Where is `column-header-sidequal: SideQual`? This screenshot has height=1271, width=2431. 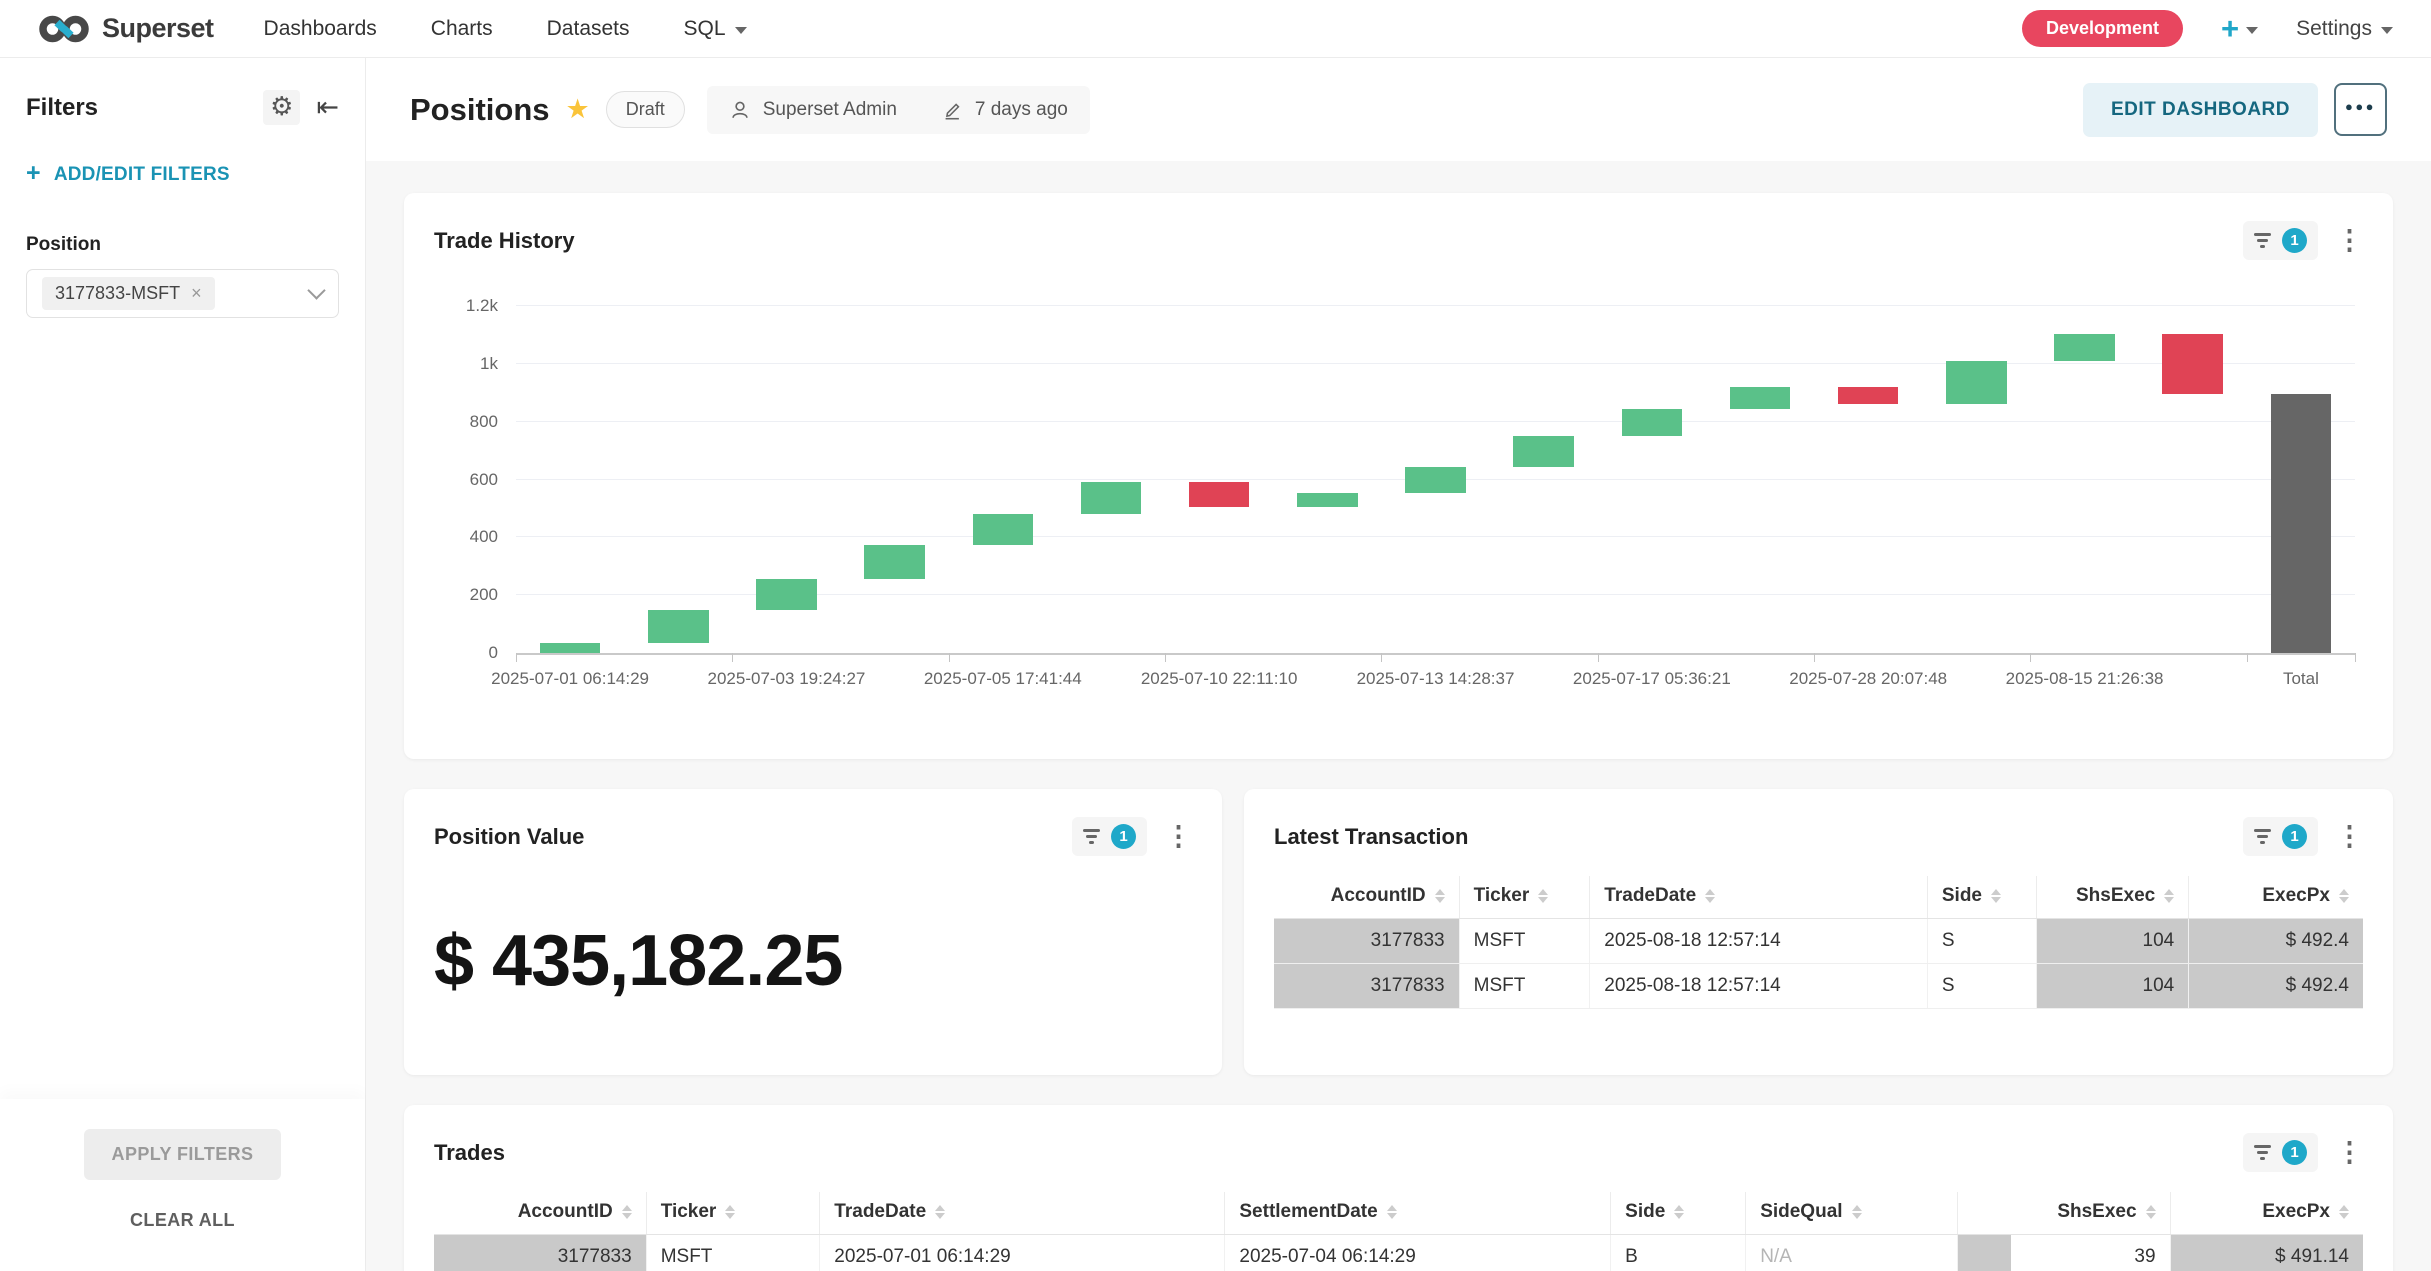 column-header-sidequal: SideQual is located at coordinates (1852, 1213).